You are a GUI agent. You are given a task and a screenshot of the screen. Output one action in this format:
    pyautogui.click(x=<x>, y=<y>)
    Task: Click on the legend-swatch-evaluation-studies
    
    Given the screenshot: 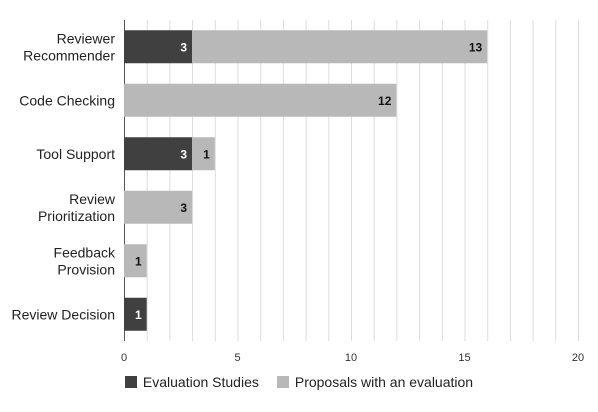 What is the action you would take?
    pyautogui.click(x=130, y=382)
    